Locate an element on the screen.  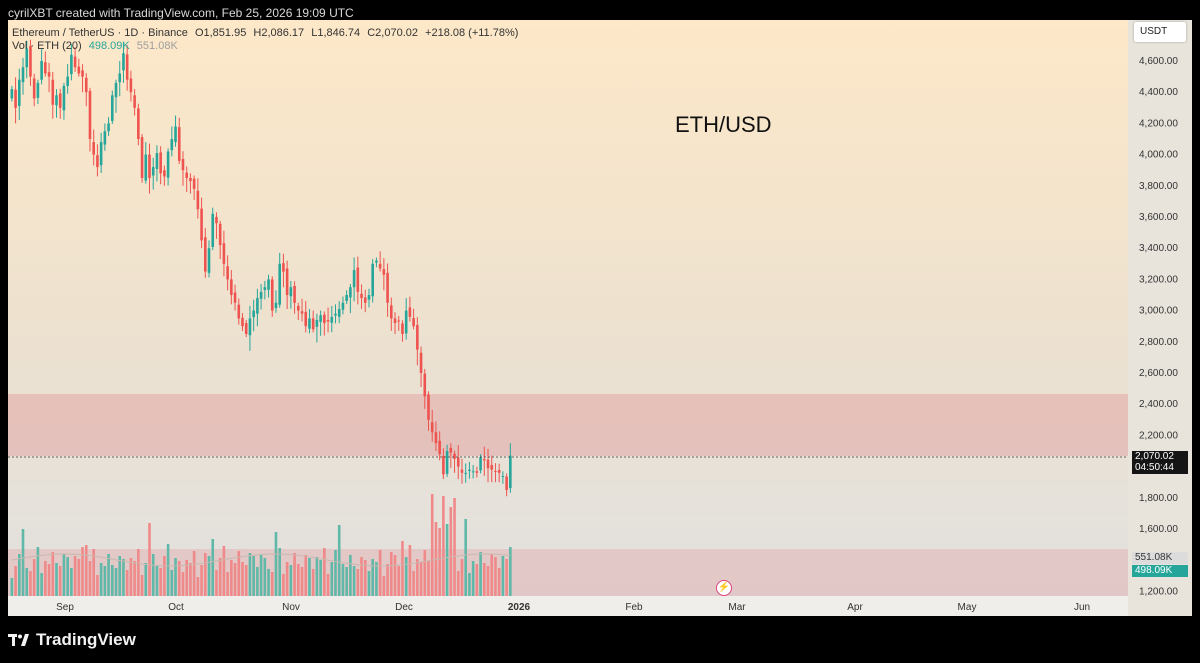
flash-icon: ⚡ is located at coordinates (724, 588).